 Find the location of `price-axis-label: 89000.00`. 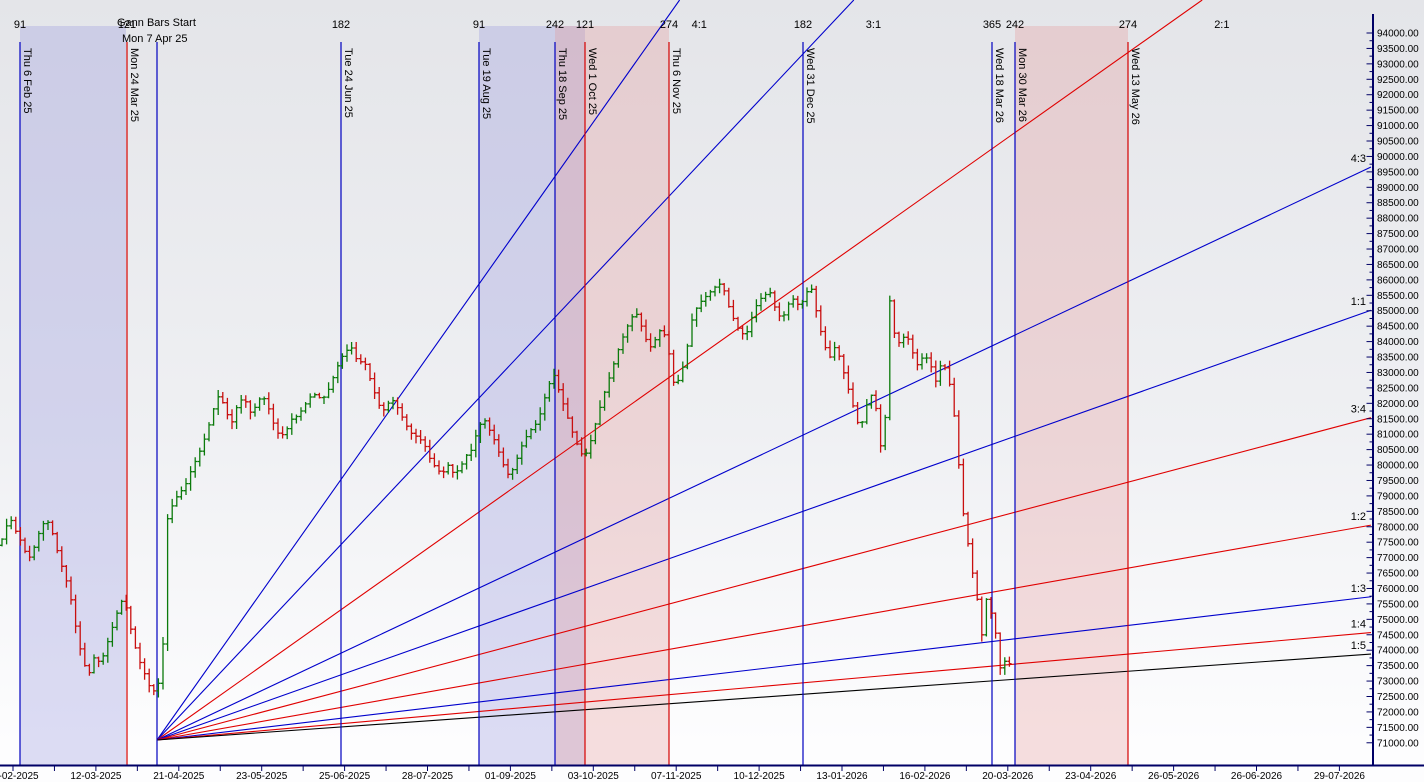

price-axis-label: 89000.00 is located at coordinates (1398, 188).